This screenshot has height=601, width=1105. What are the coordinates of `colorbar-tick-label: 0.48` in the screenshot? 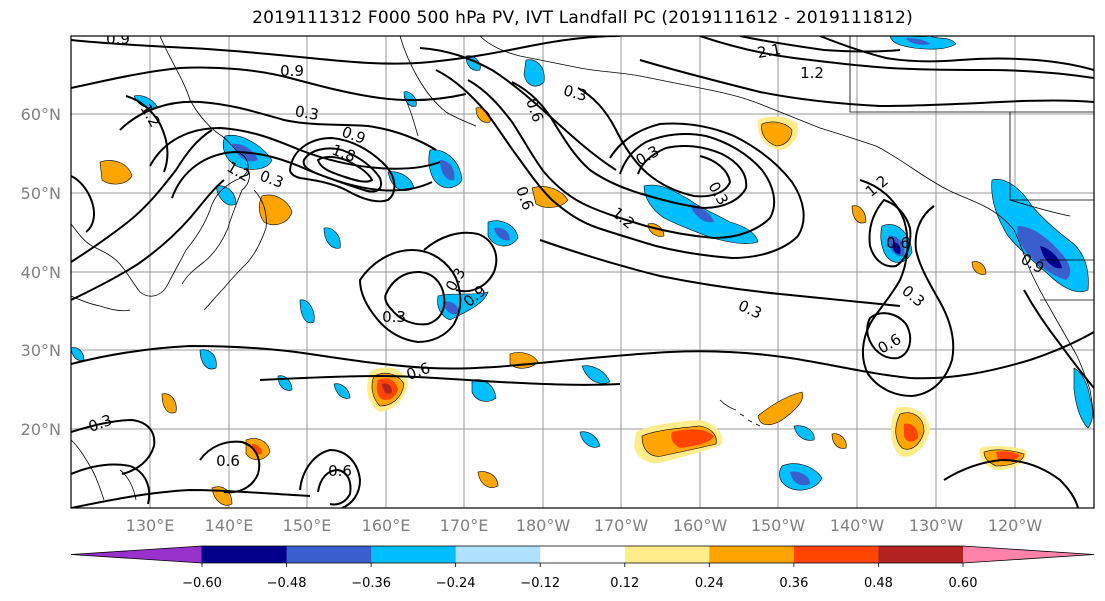 It's located at (878, 583).